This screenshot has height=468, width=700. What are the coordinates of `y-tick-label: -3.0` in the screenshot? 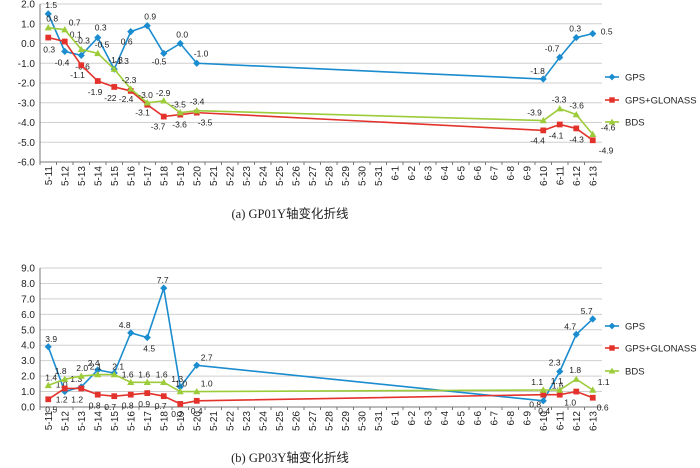 It's located at (27, 103).